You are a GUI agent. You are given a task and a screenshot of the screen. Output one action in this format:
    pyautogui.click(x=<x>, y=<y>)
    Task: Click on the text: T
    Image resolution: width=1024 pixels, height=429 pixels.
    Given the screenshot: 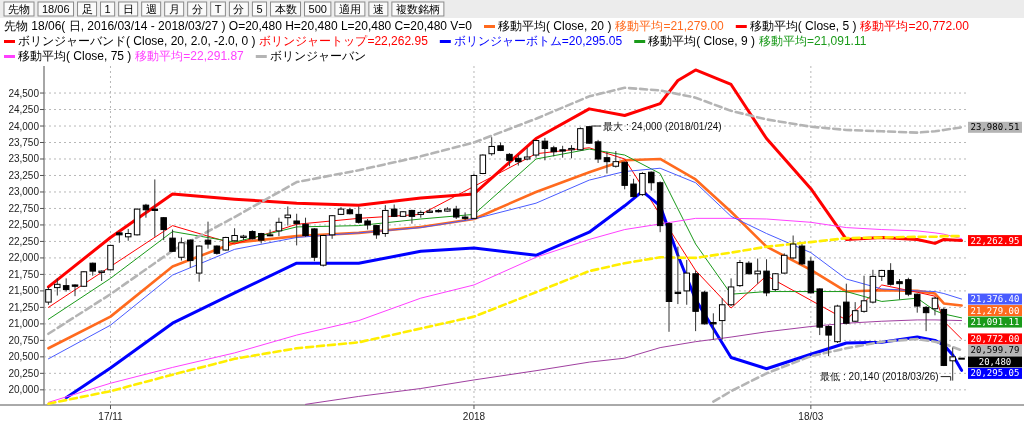 What is the action you would take?
    pyautogui.click(x=218, y=9)
    